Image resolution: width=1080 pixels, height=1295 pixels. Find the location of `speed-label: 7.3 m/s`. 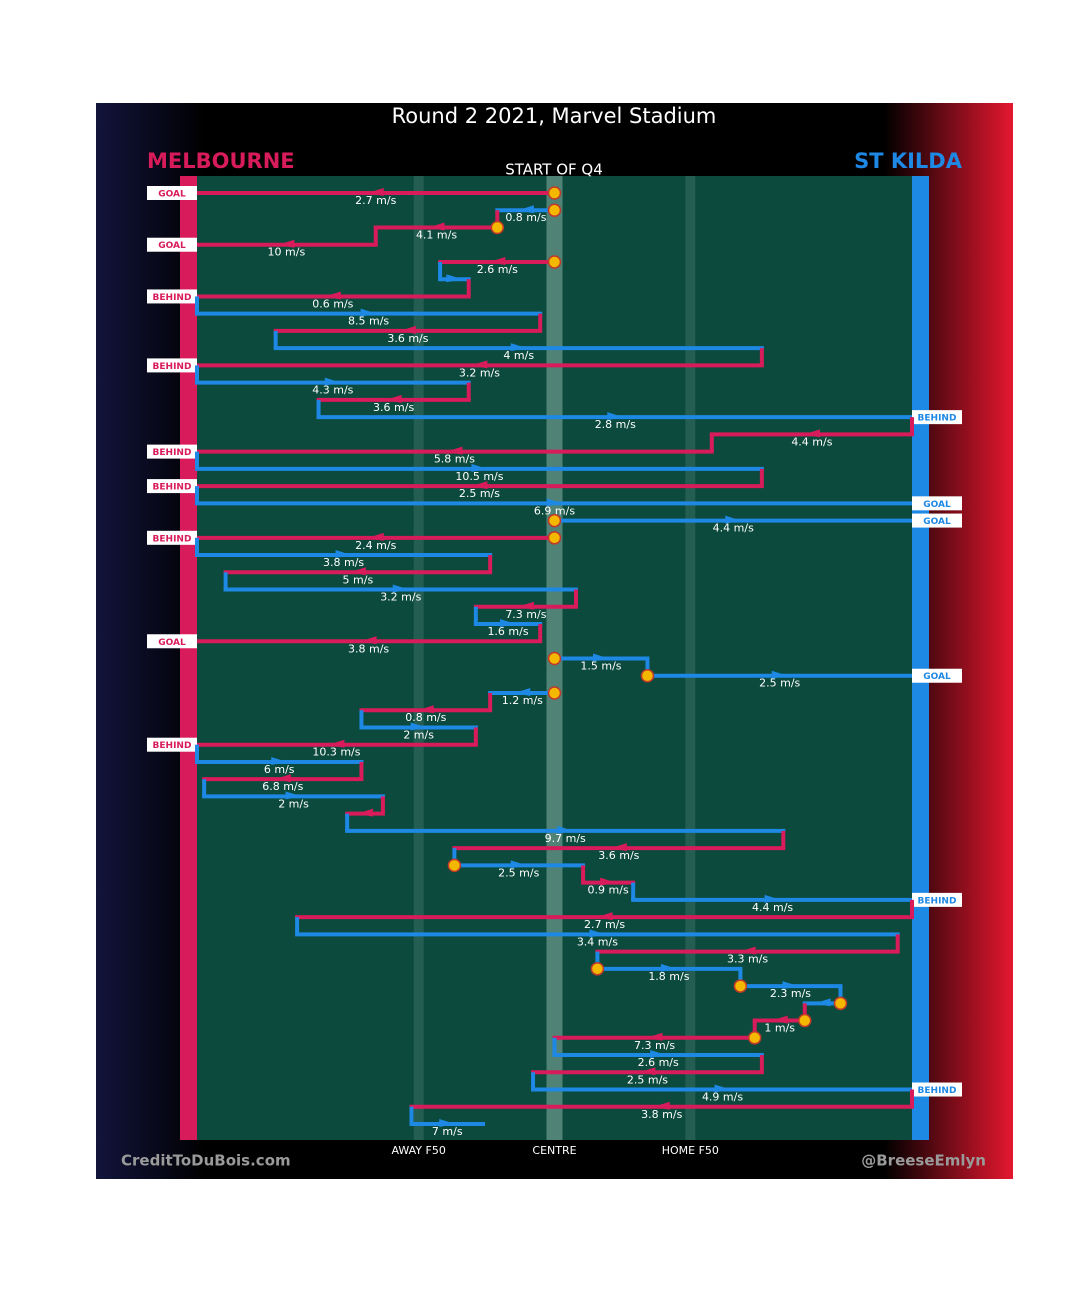

speed-label: 7.3 m/s is located at coordinates (654, 1045).